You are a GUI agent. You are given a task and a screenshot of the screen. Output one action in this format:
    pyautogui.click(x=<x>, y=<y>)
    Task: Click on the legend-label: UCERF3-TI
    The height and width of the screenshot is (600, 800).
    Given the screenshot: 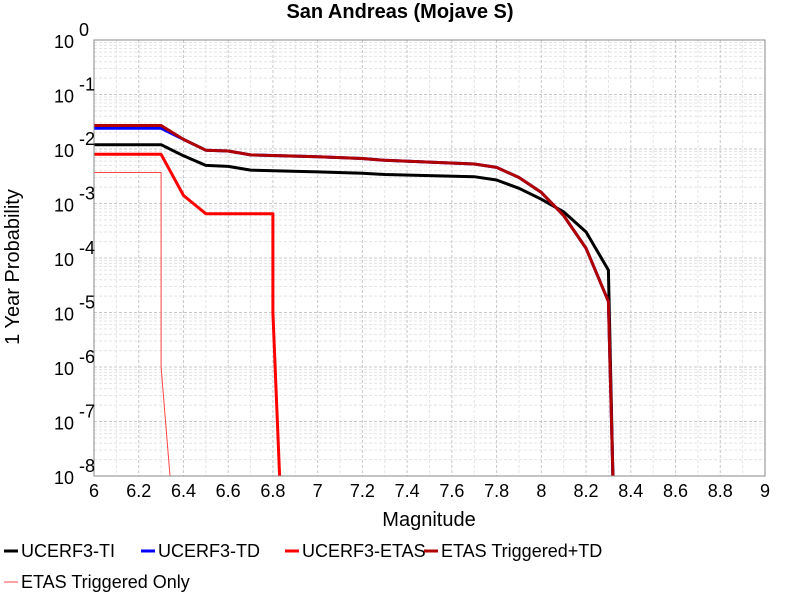 What is the action you would take?
    pyautogui.click(x=68, y=551)
    